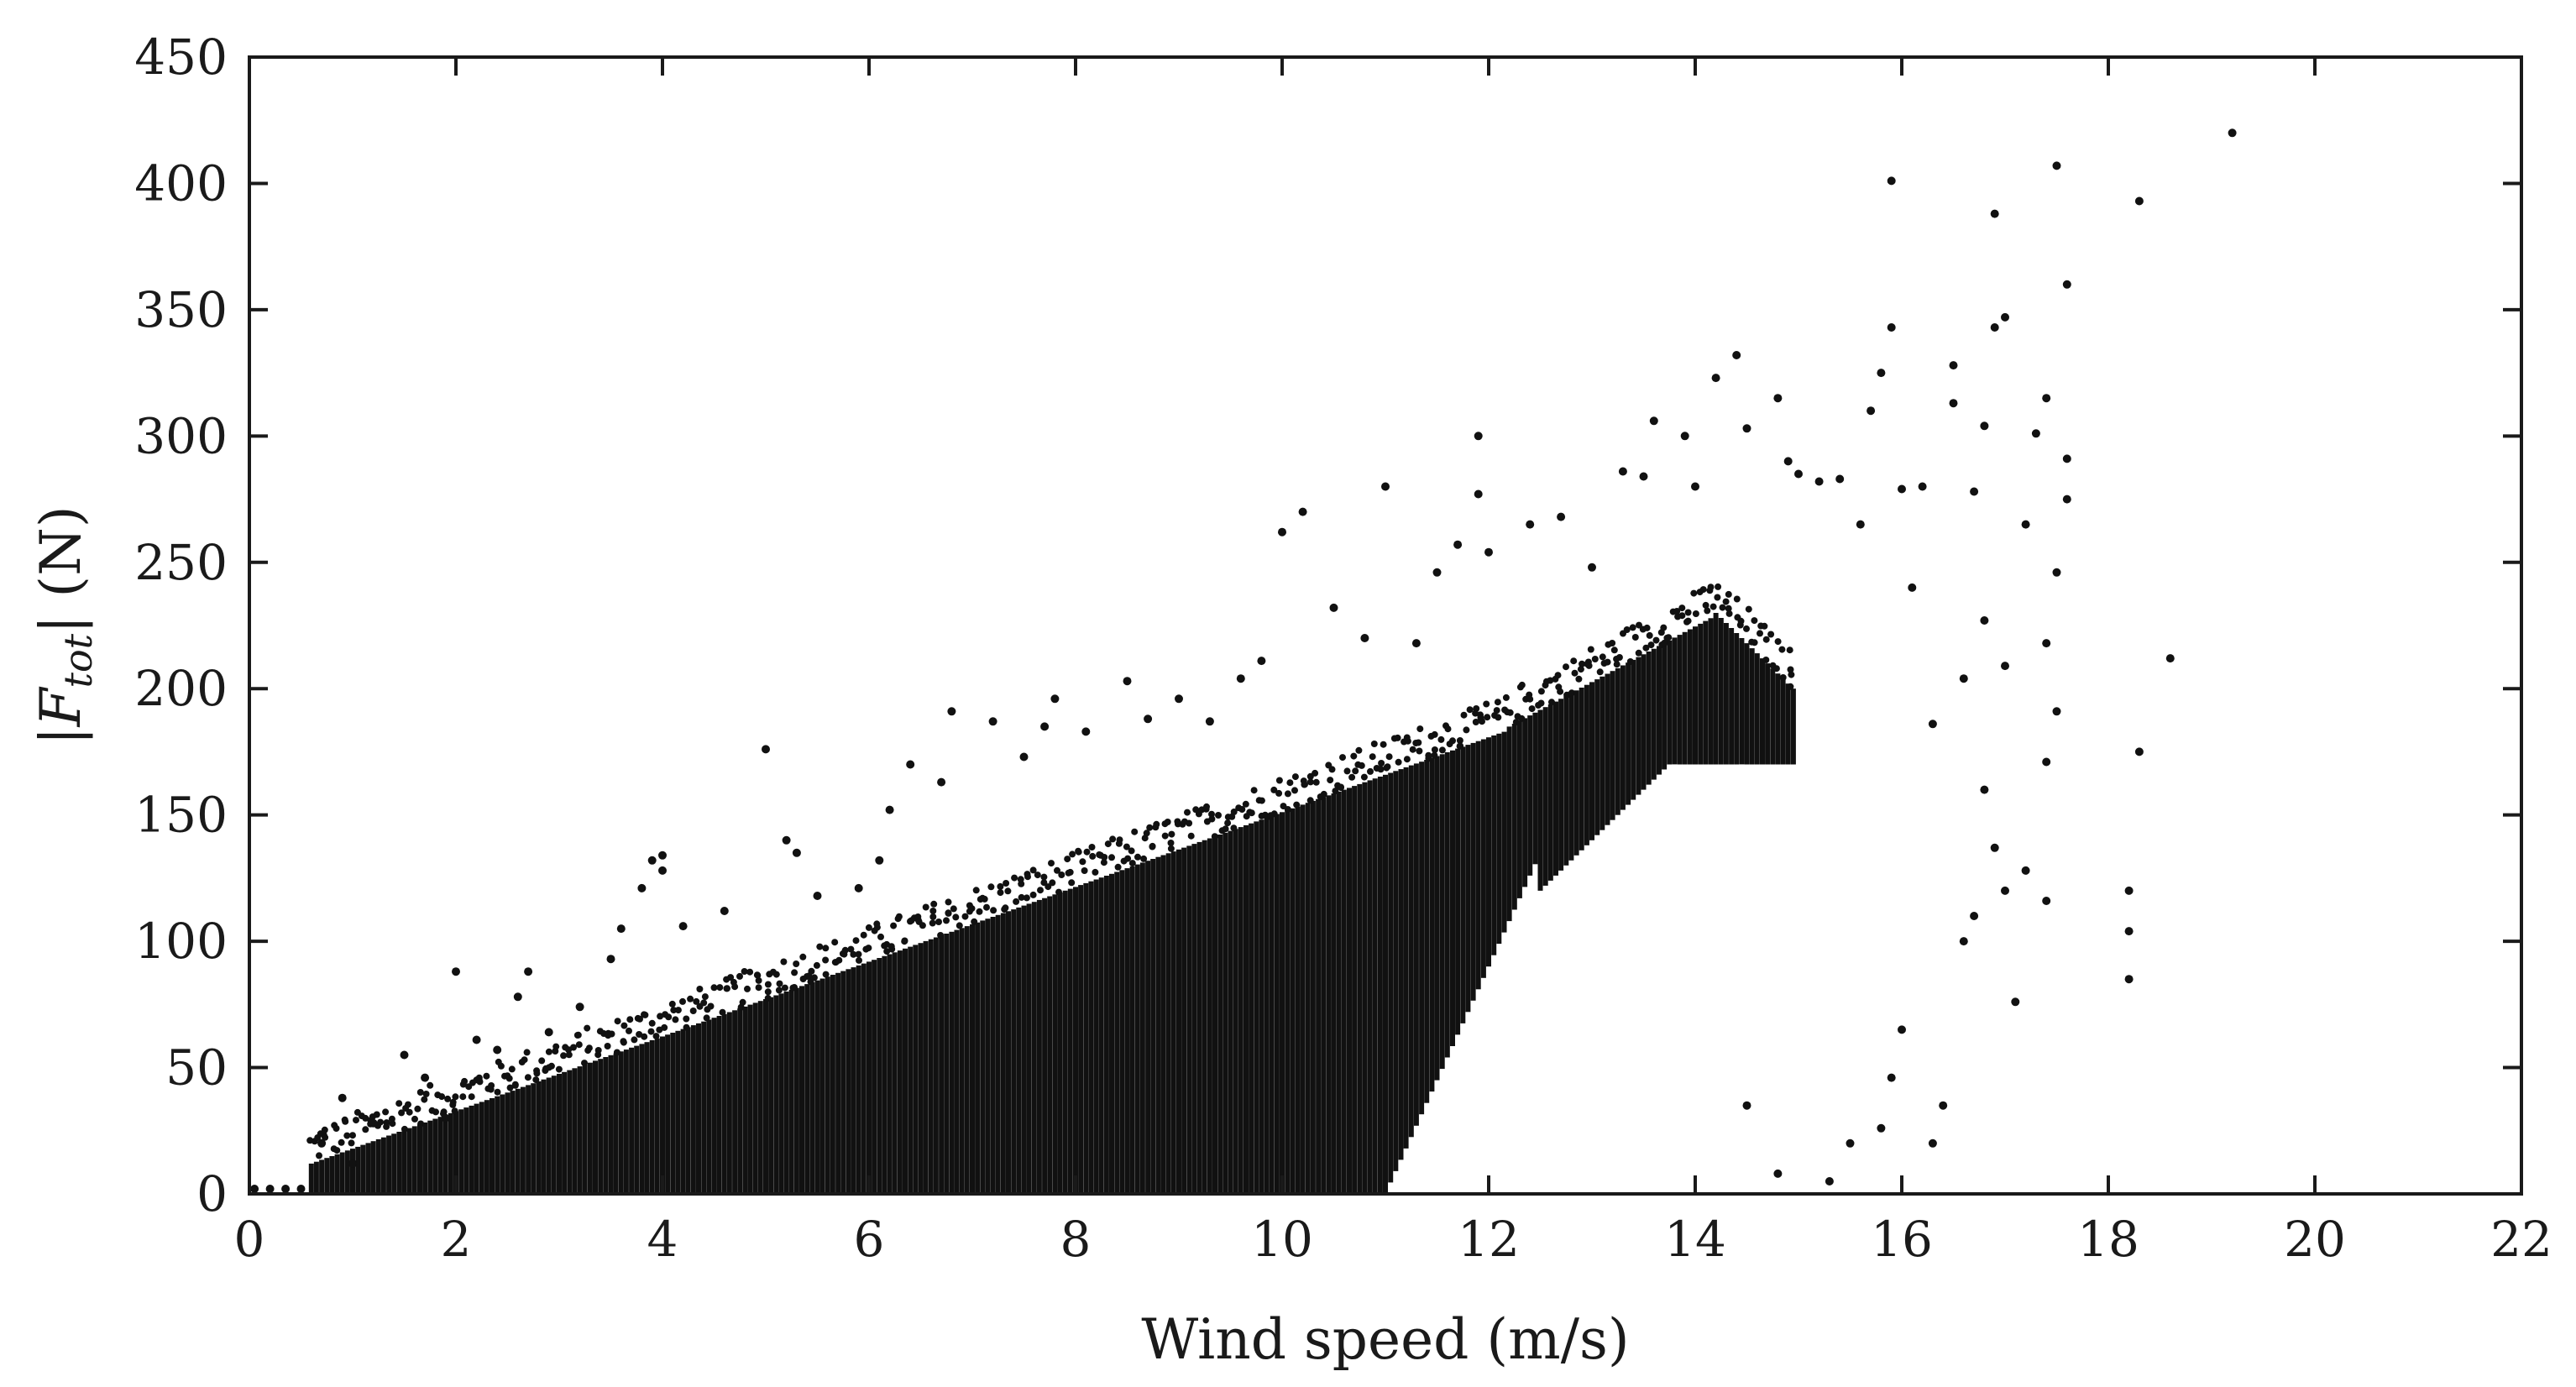 The width and height of the screenshot is (2576, 1387). What do you see at coordinates (65, 625) in the screenshot?
I see `y-axis-label: |Ftot| (N)` at bounding box center [65, 625].